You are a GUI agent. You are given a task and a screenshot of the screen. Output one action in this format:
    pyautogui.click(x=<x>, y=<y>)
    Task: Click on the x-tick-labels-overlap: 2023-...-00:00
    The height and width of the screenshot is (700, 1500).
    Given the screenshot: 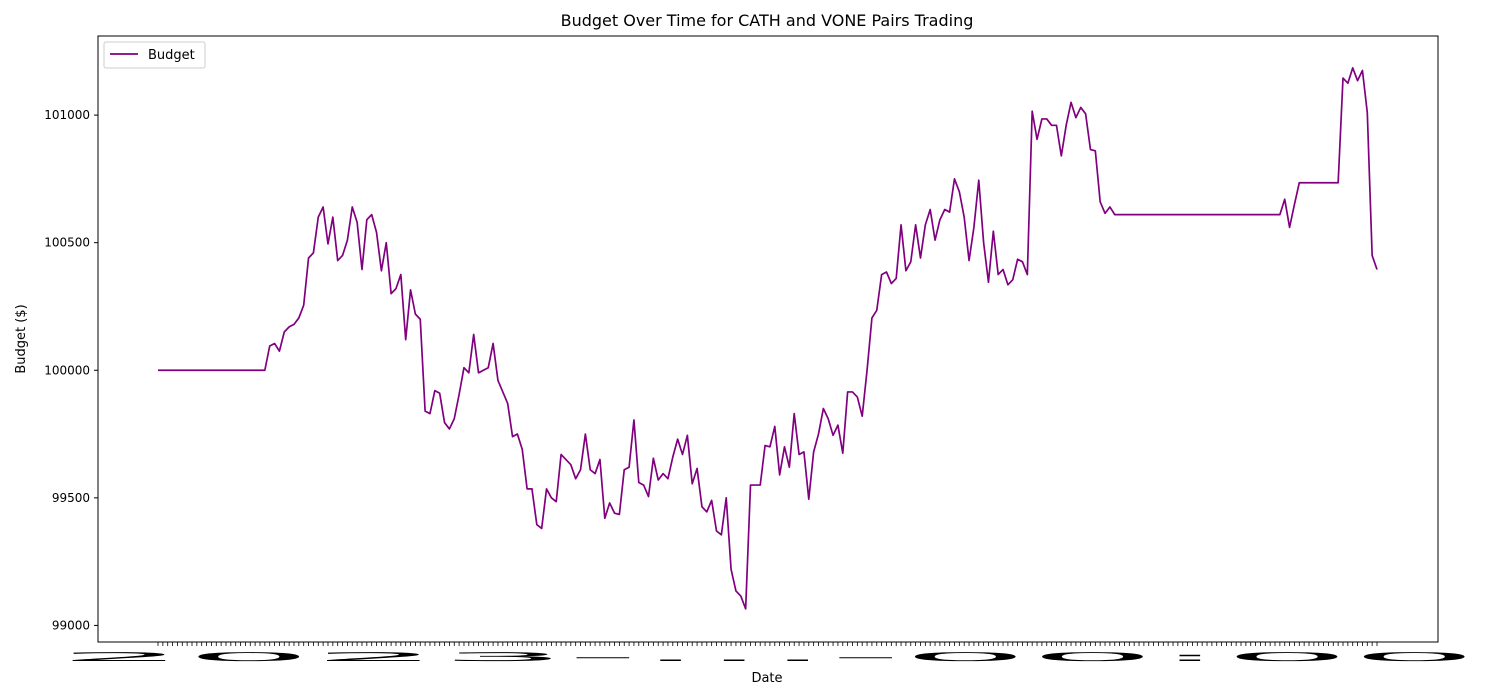 What is the action you would take?
    pyautogui.click(x=768, y=657)
    